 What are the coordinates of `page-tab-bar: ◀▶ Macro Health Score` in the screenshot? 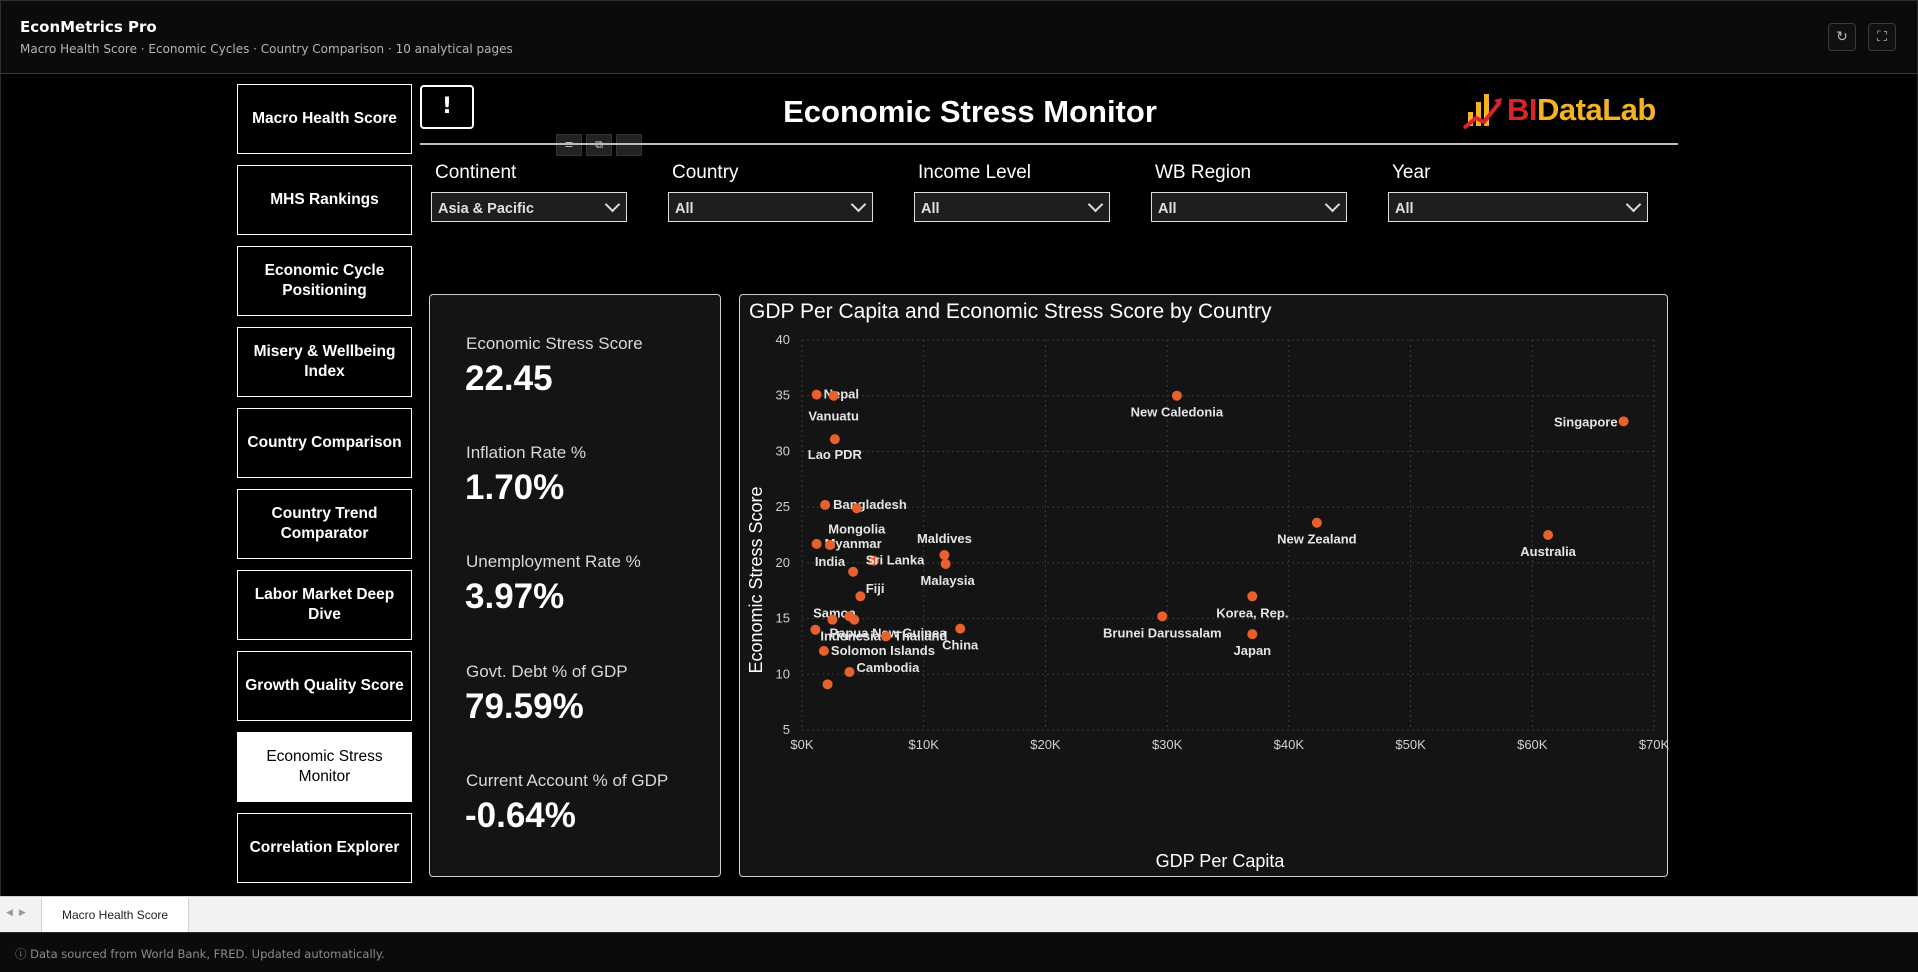 It's located at (959, 914).